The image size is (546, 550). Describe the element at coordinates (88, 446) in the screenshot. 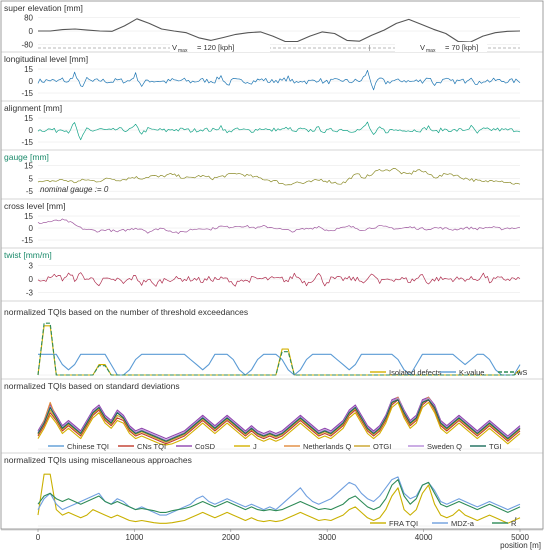

I see `legend-label: Chinese TQI` at that location.